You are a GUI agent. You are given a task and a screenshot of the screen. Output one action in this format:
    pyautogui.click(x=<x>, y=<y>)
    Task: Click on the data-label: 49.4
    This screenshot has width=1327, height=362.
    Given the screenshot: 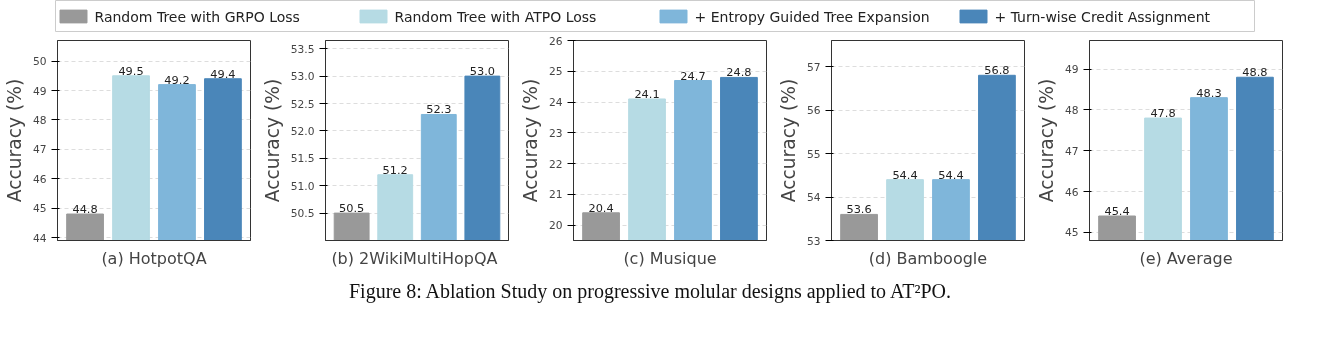 What is the action you would take?
    pyautogui.click(x=223, y=73)
    